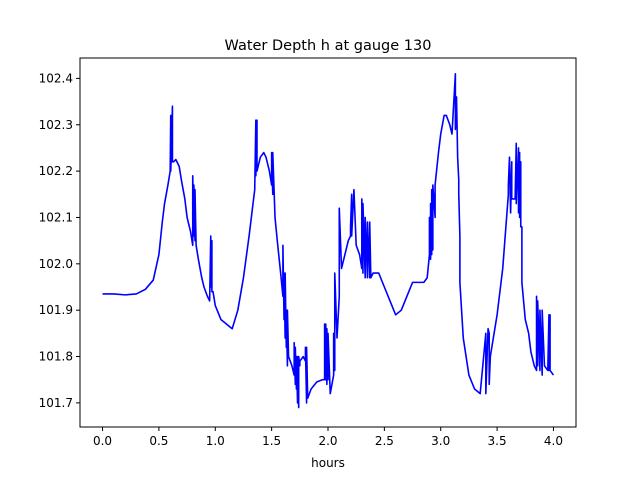  What do you see at coordinates (271, 441) in the screenshot?
I see `x-tick-label: 1.5` at bounding box center [271, 441].